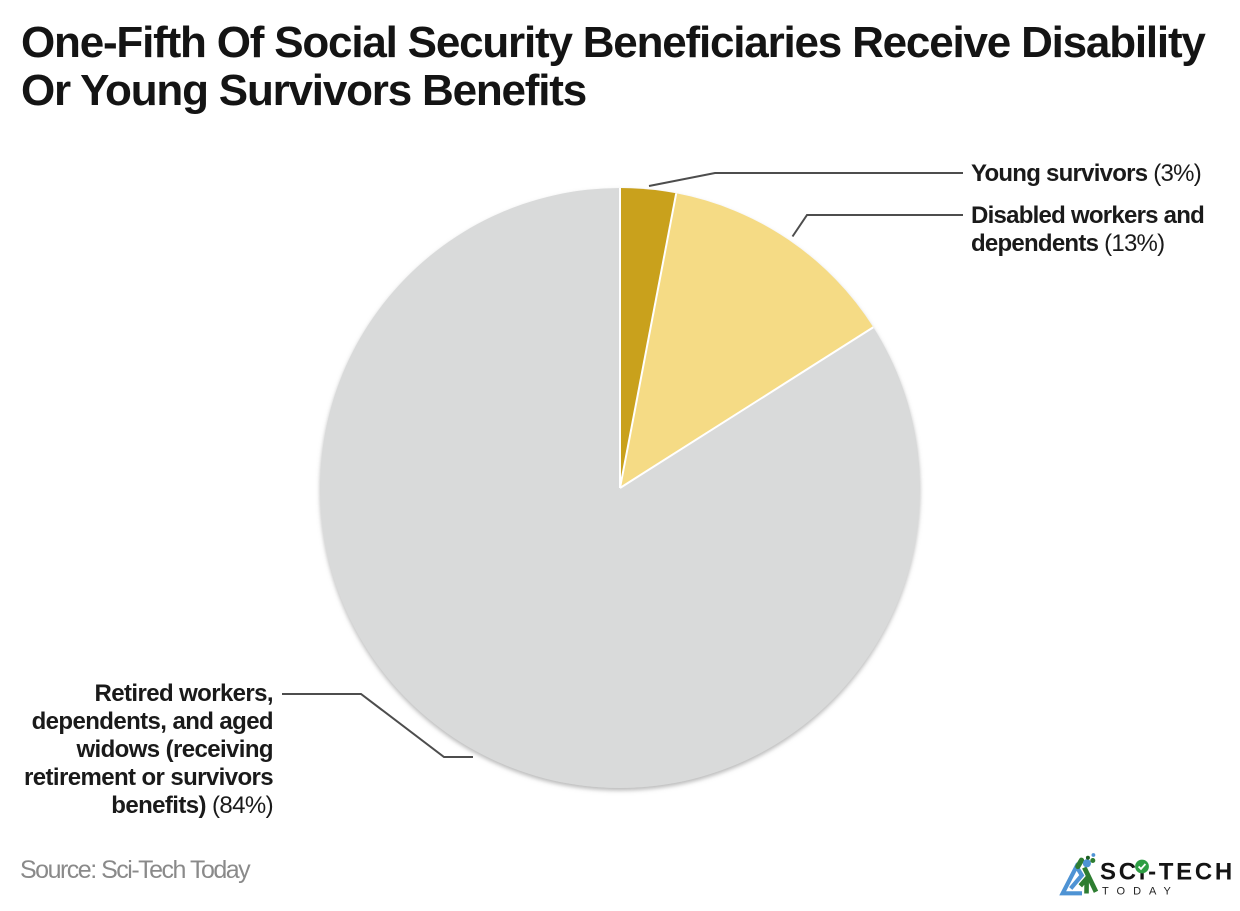 The width and height of the screenshot is (1240, 911). I want to click on svg-text: TODAY, so click(1140, 892).